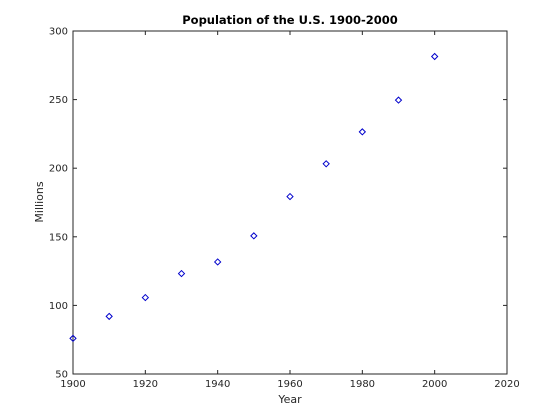 Image resolution: width=560 pixels, height=420 pixels. Describe the element at coordinates (506, 384) in the screenshot. I see `x-tick-label: 2020` at that location.